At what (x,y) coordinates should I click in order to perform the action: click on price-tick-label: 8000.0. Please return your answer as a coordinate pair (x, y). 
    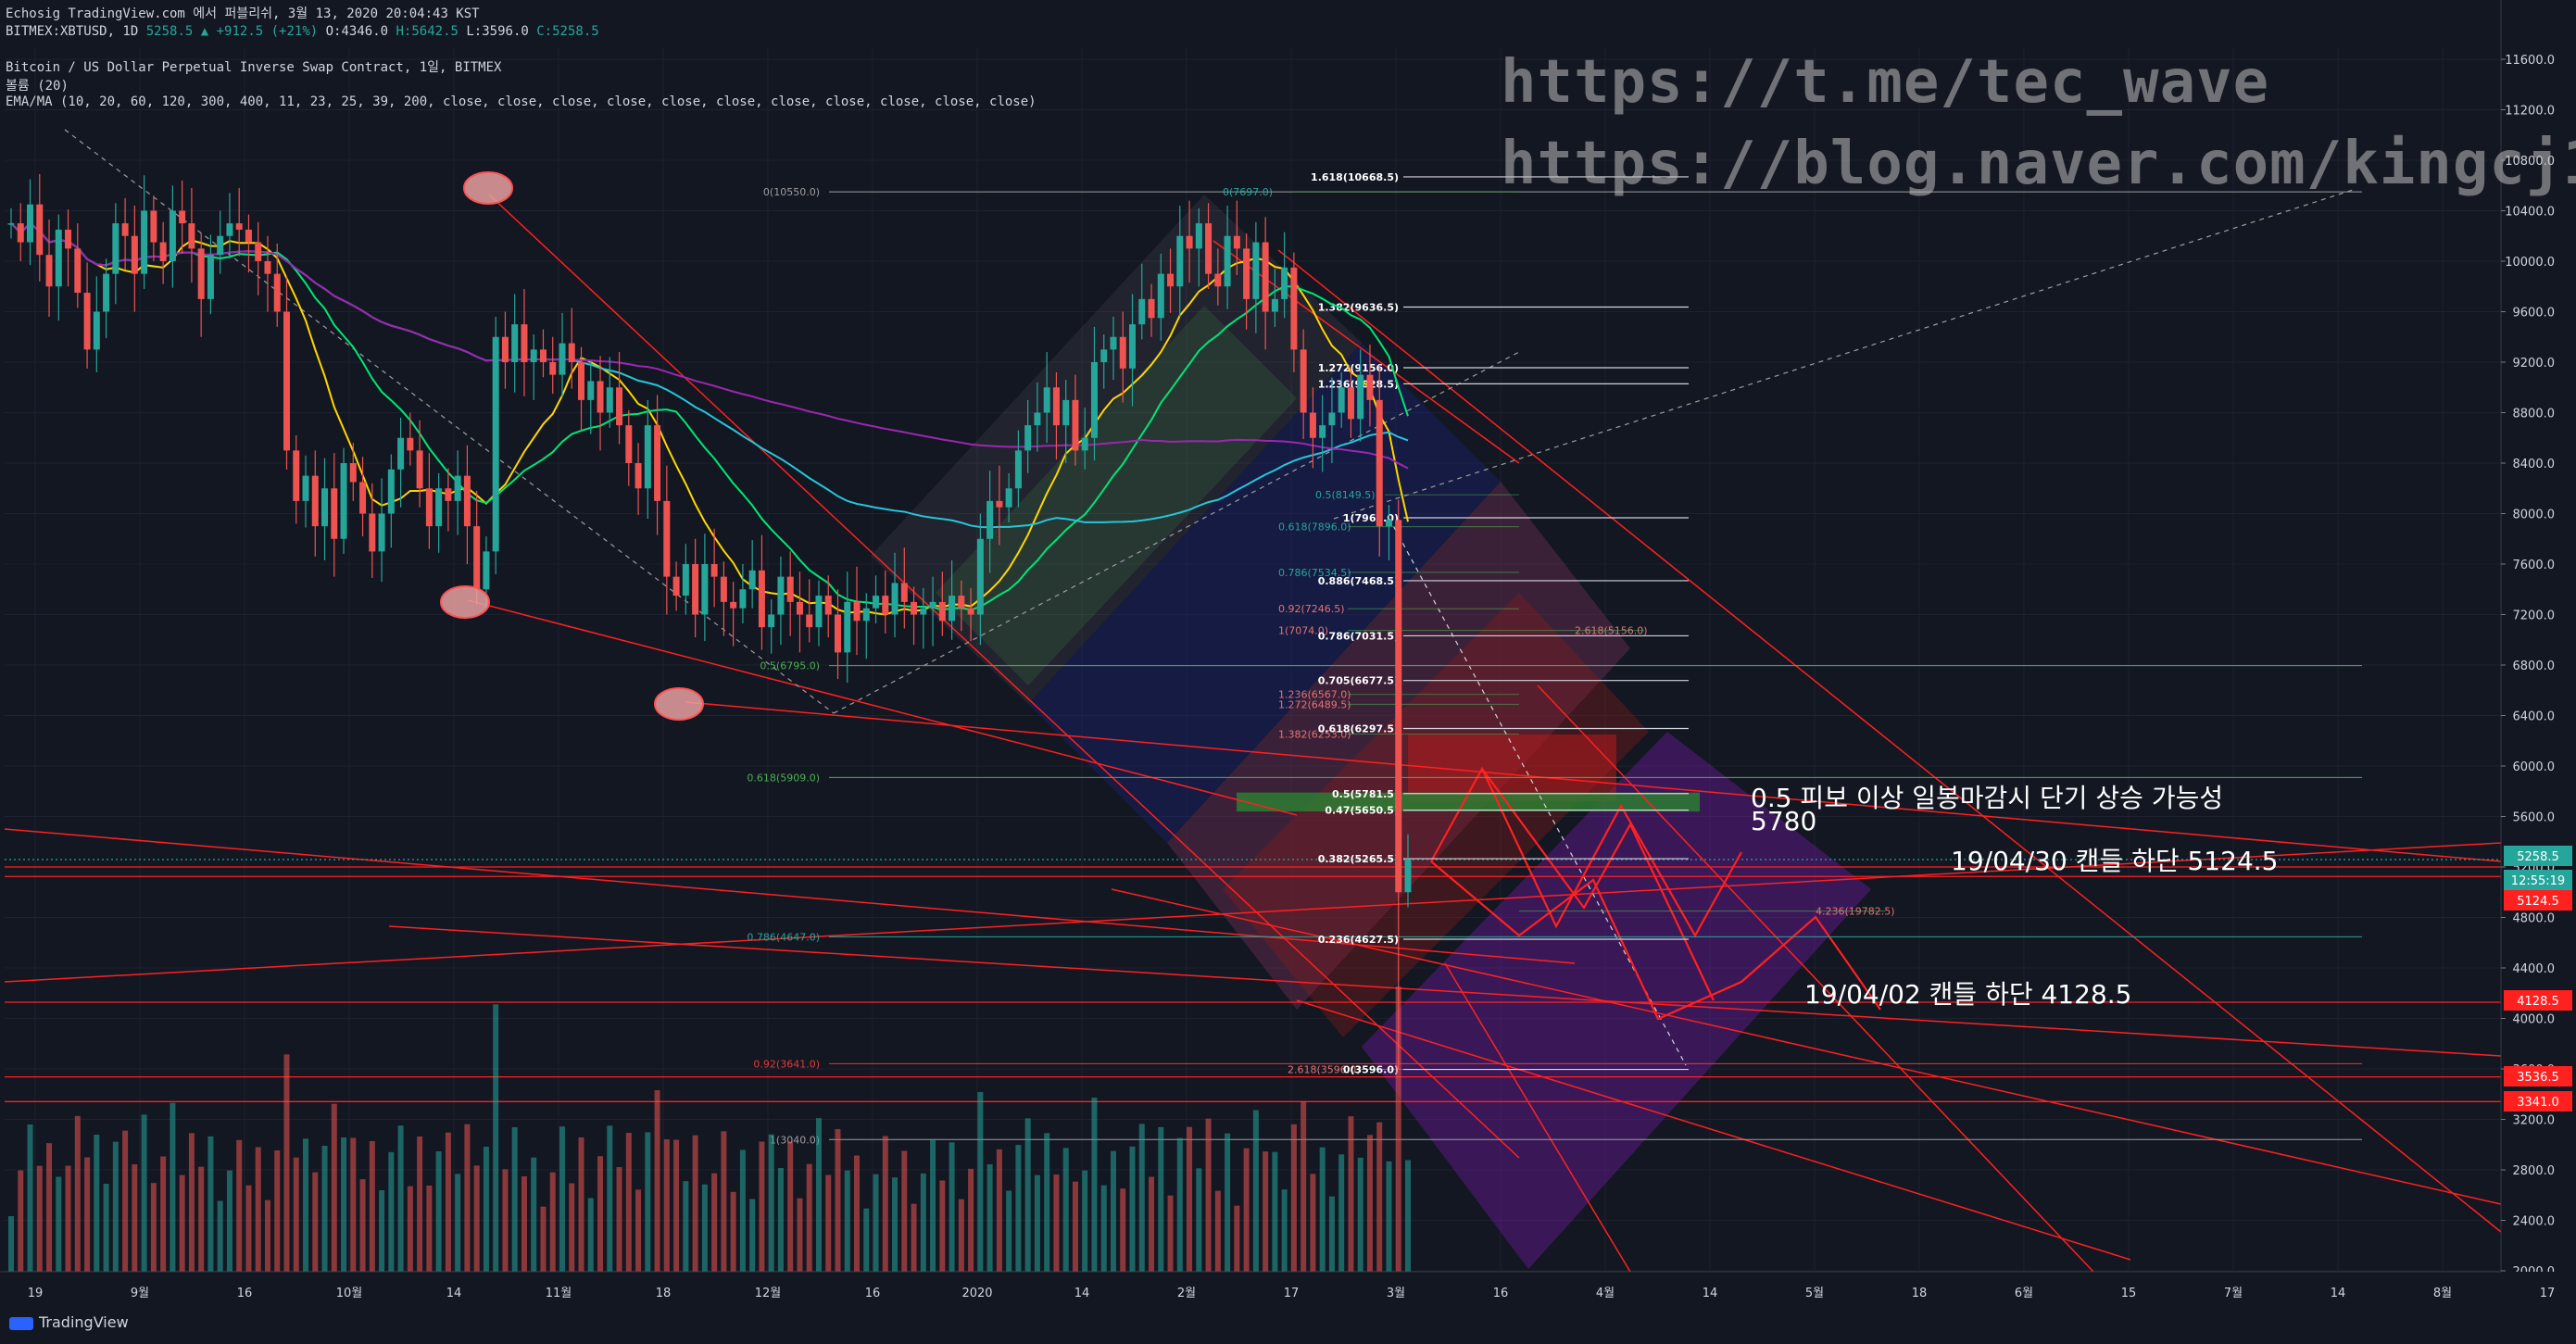
    Looking at the image, I should click on (2534, 516).